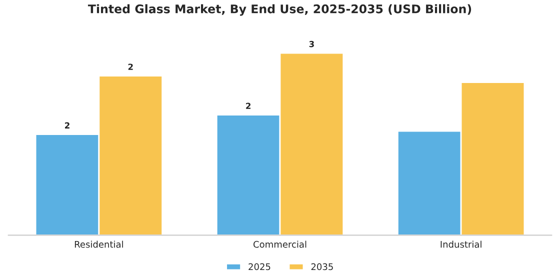 The image size is (560, 280). What do you see at coordinates (280, 10) in the screenshot?
I see `chart-title: Tinted Glass Market, By End Use, 2025-2035 (USD Billion)` at bounding box center [280, 10].